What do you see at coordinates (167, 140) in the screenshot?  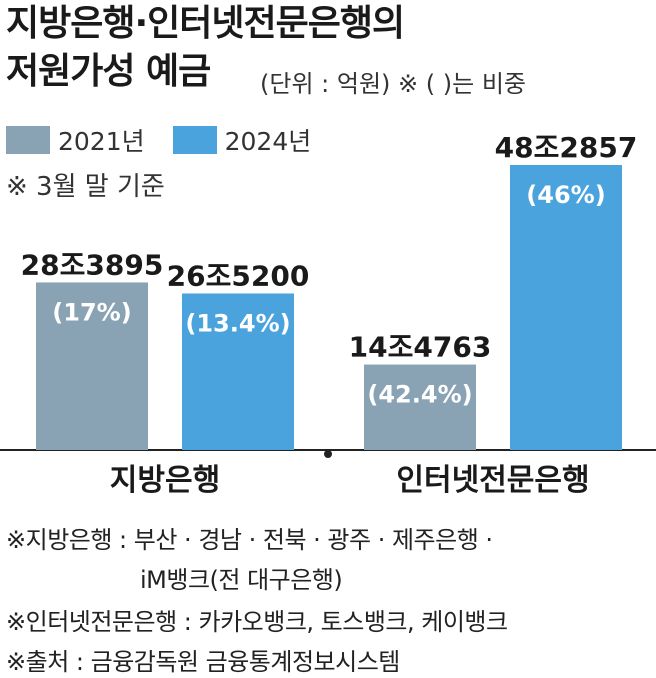 I see `legend: 2021년 2024년` at bounding box center [167, 140].